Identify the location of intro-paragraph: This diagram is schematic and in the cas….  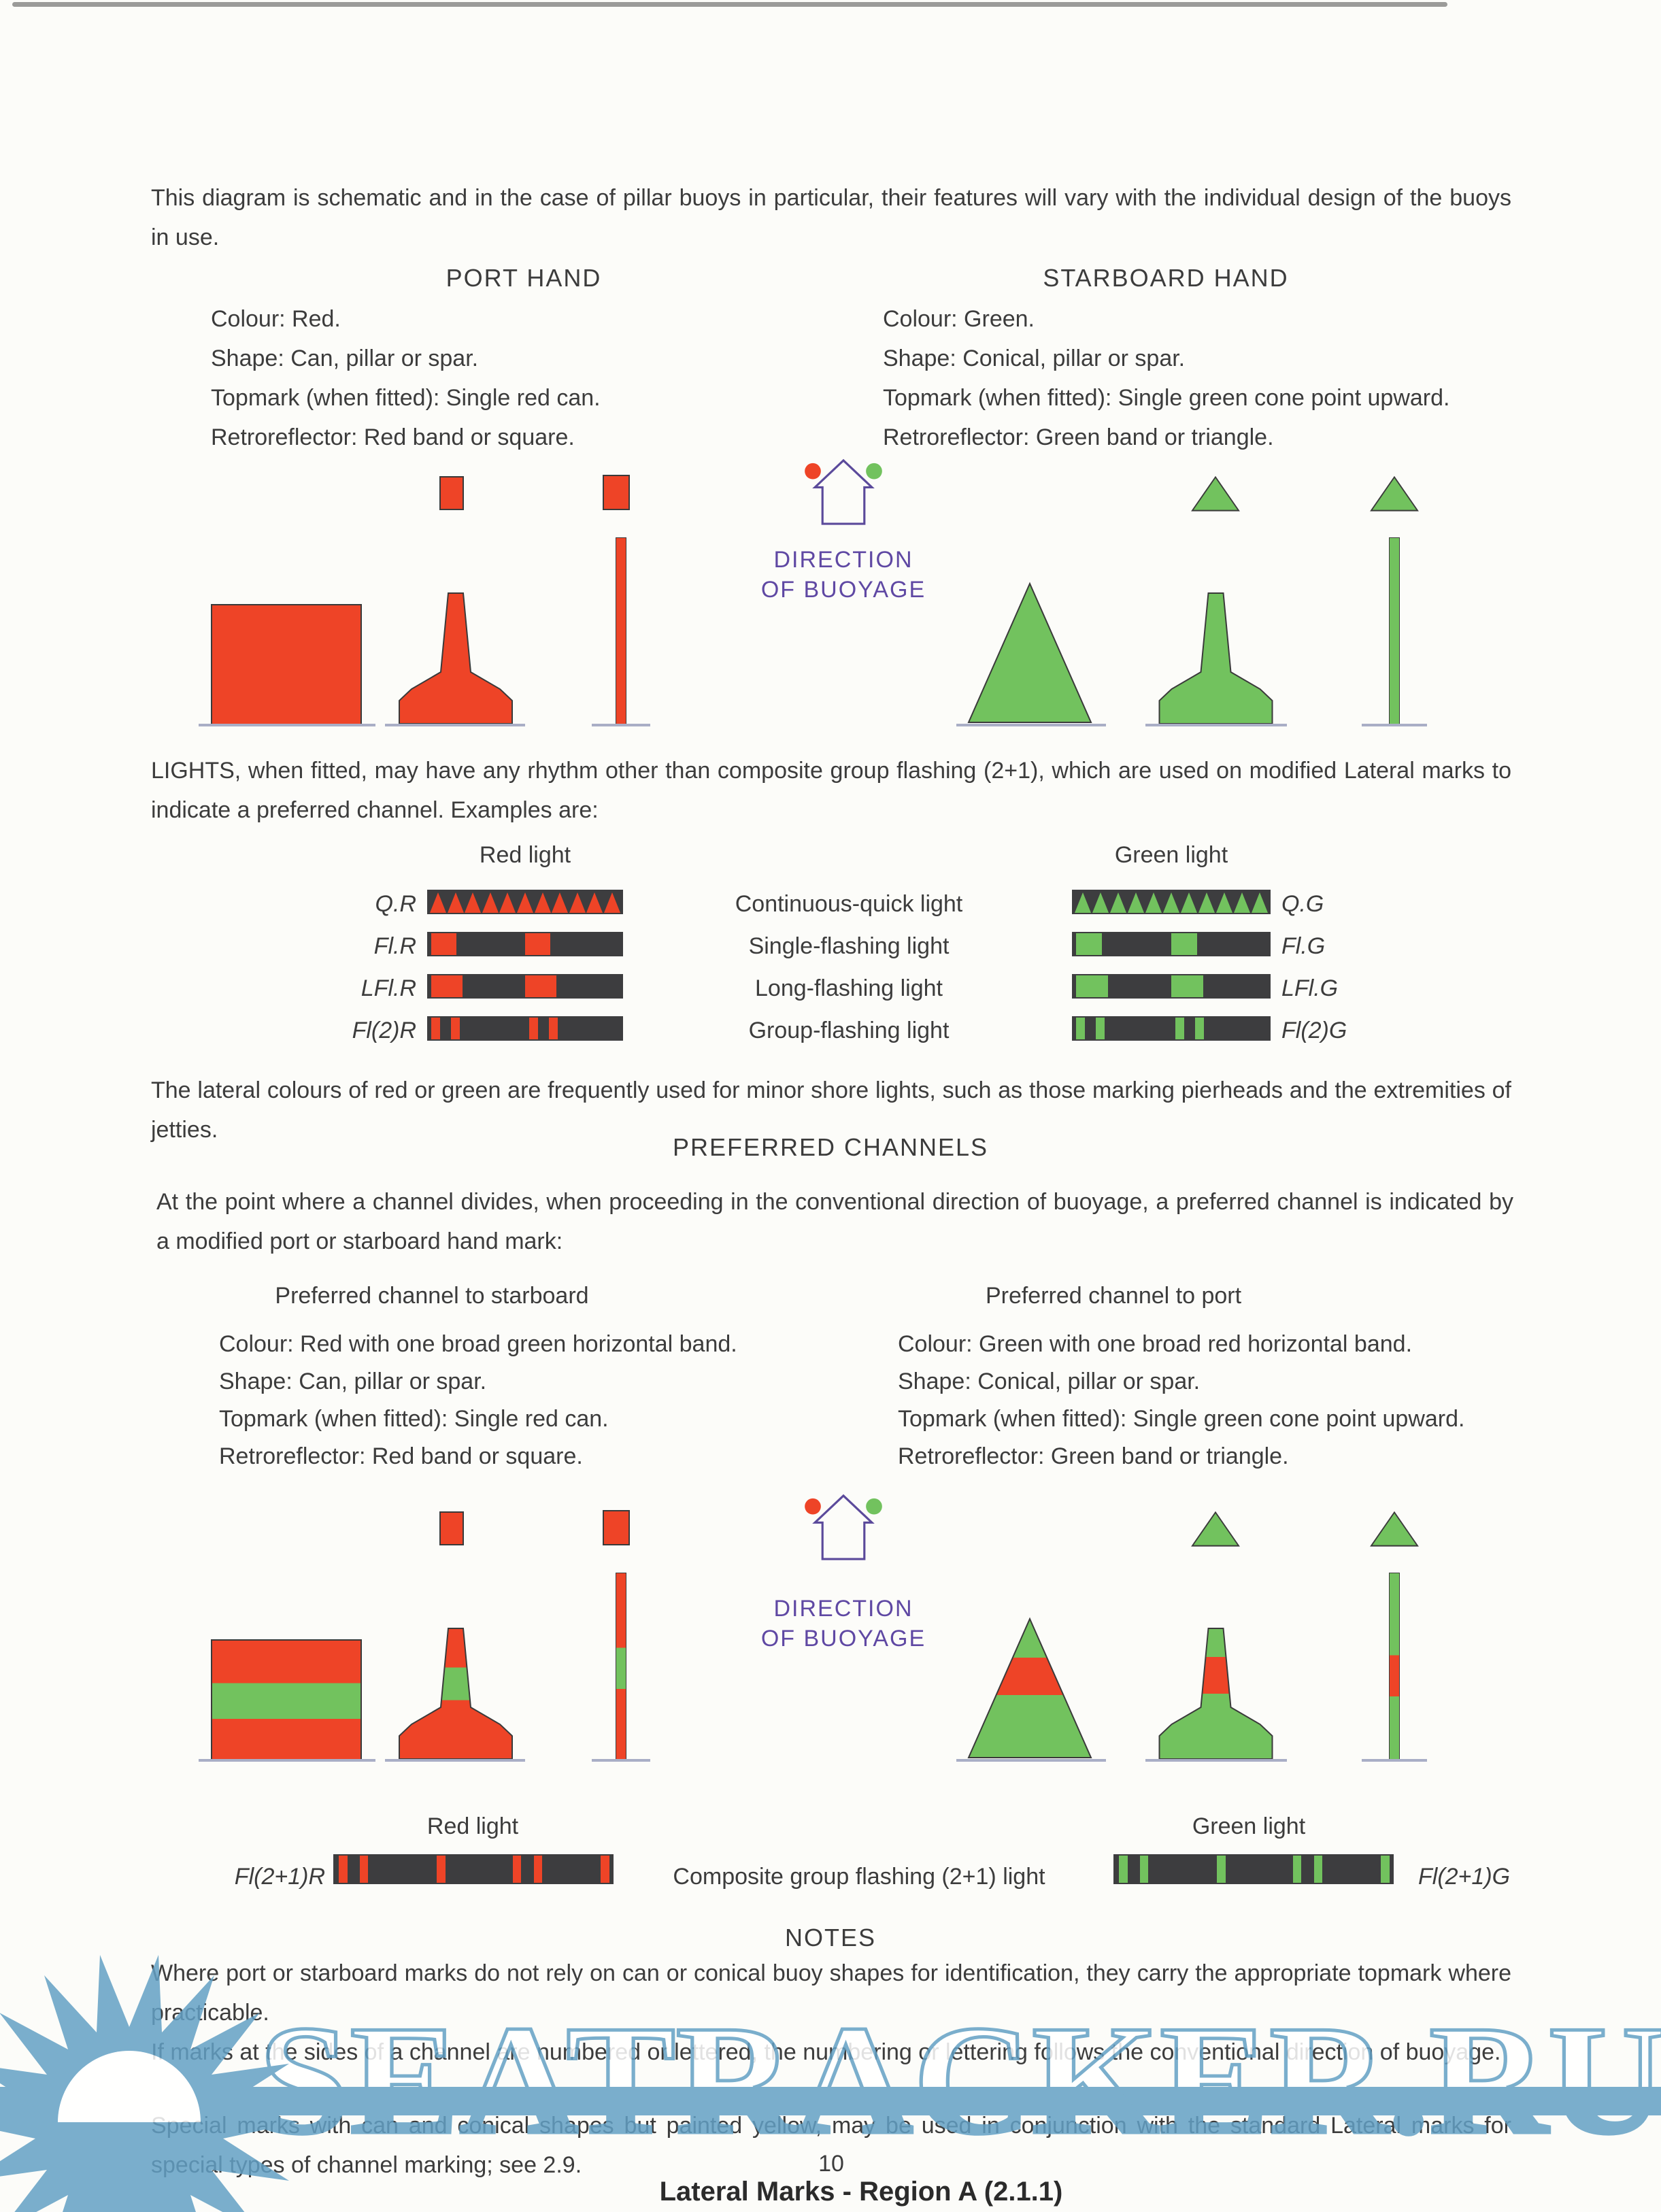
(831, 218).